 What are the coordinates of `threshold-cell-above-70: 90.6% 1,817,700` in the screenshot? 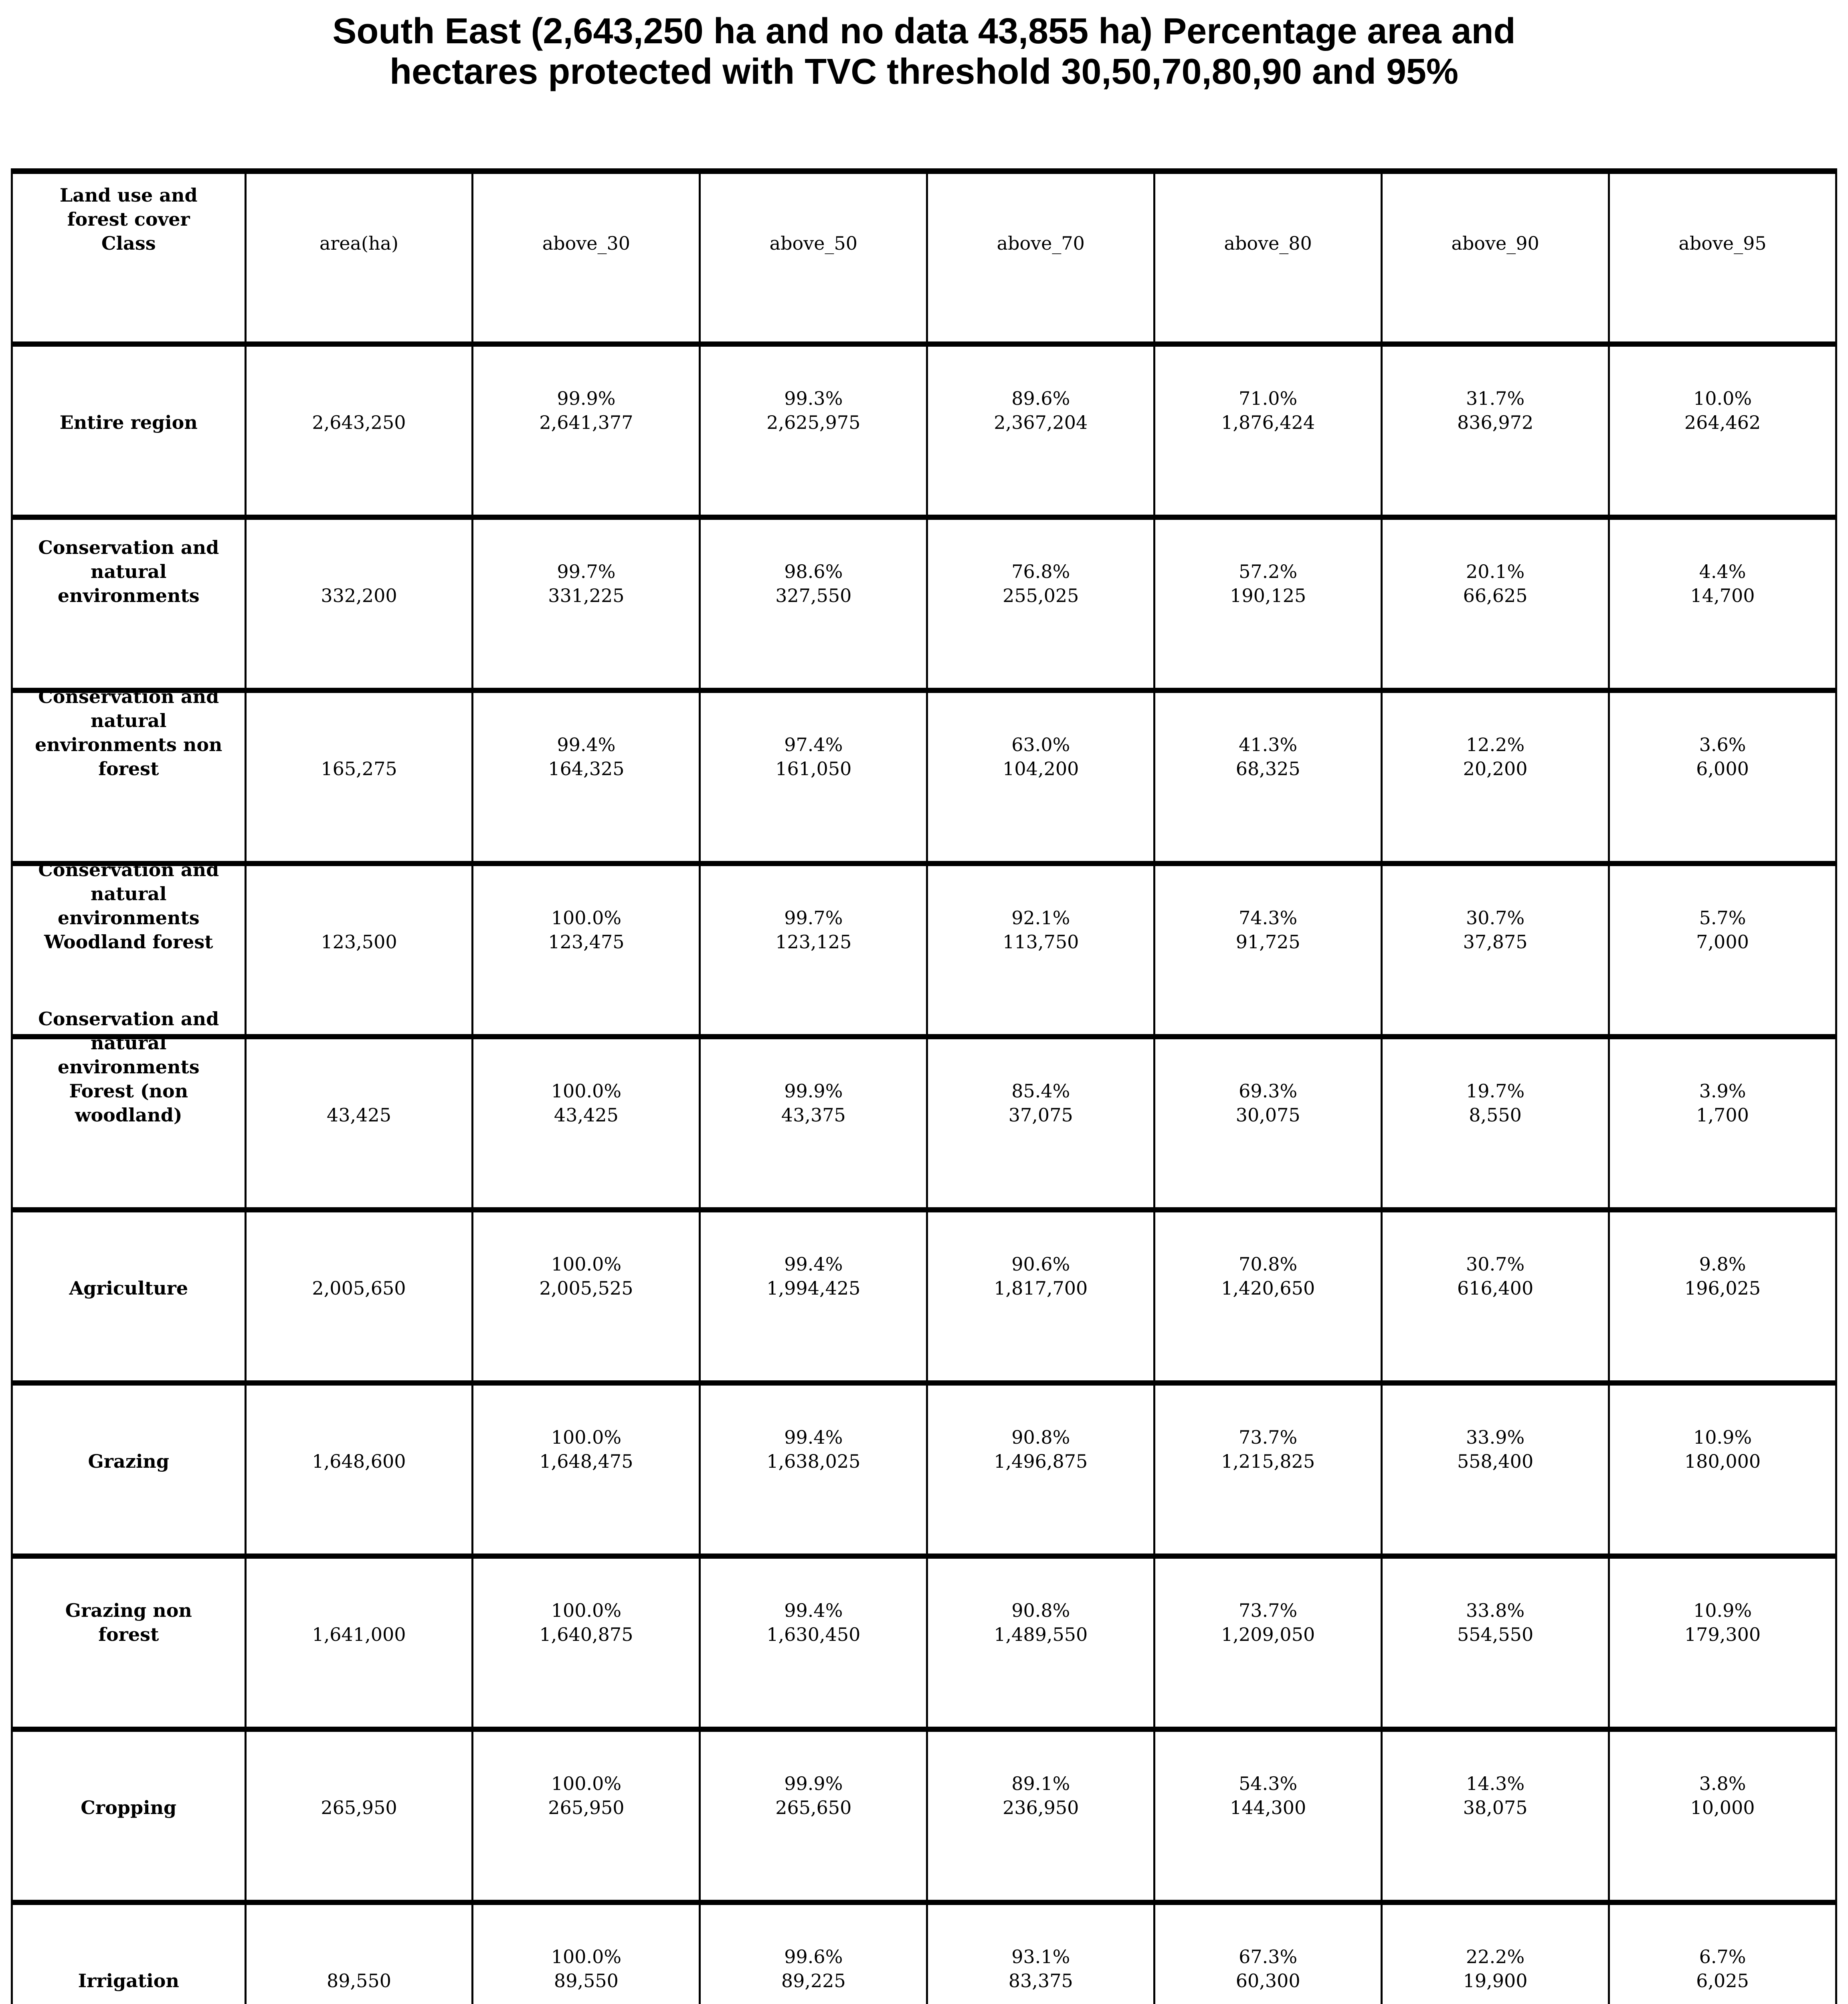 It's located at (1041, 1297).